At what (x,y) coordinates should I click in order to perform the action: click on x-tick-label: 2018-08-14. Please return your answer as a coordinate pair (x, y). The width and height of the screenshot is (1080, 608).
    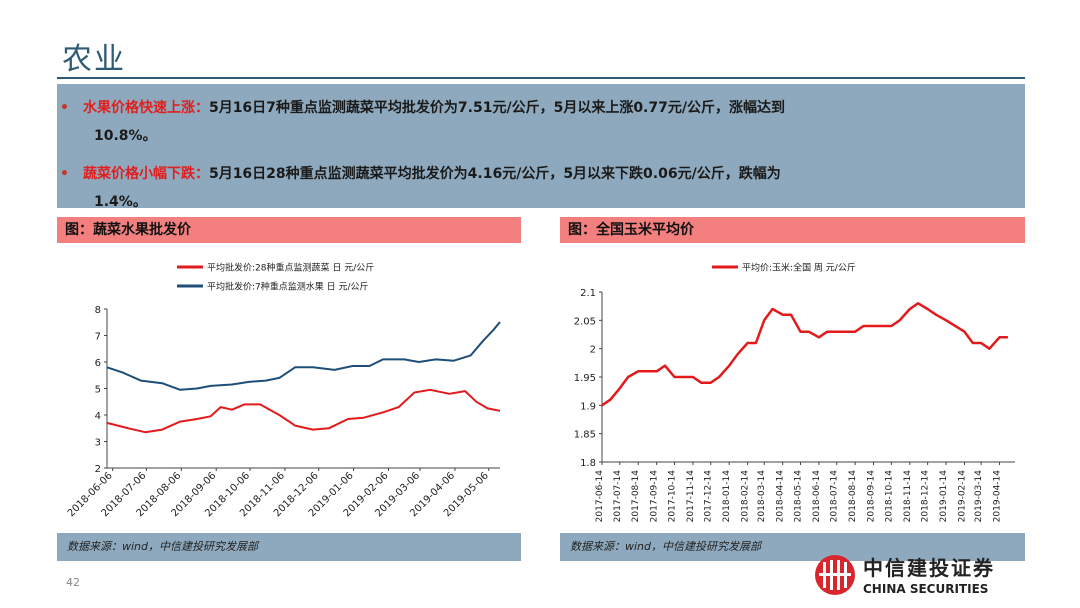
    Looking at the image, I should click on (853, 496).